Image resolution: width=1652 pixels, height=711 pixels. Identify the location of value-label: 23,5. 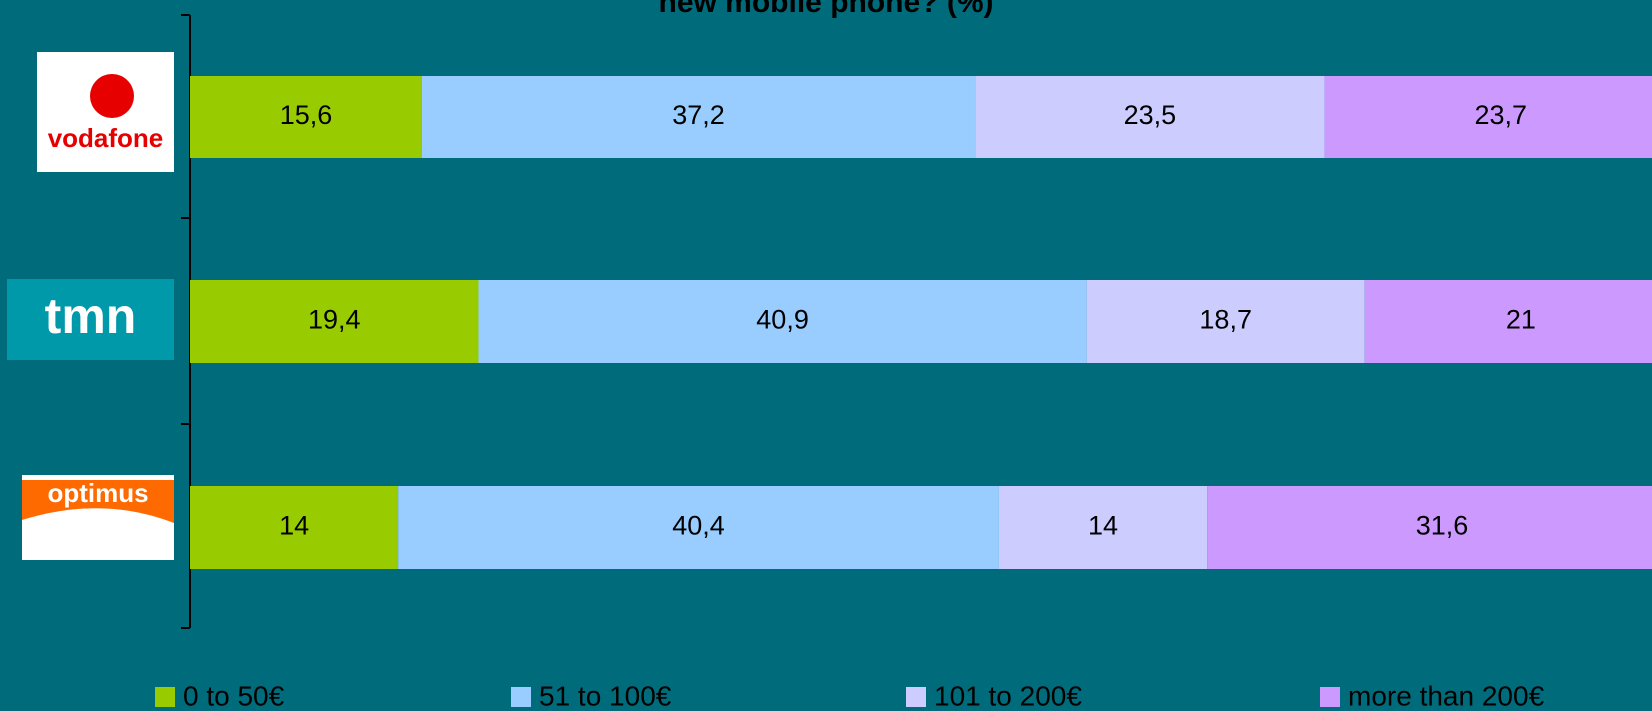
(1150, 115).